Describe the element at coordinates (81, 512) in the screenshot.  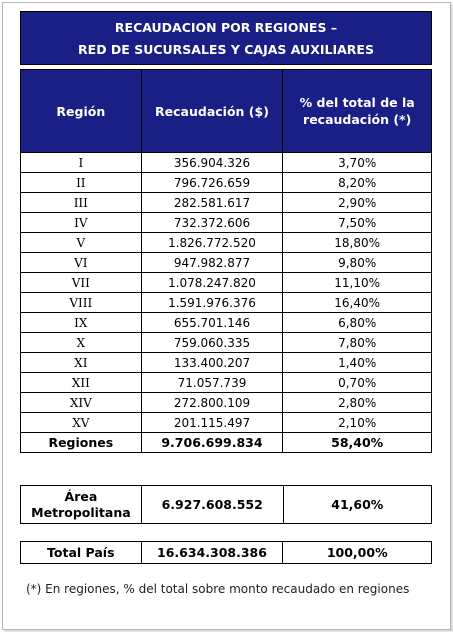
I see `metro-label-line-2: Metropolitana` at that location.